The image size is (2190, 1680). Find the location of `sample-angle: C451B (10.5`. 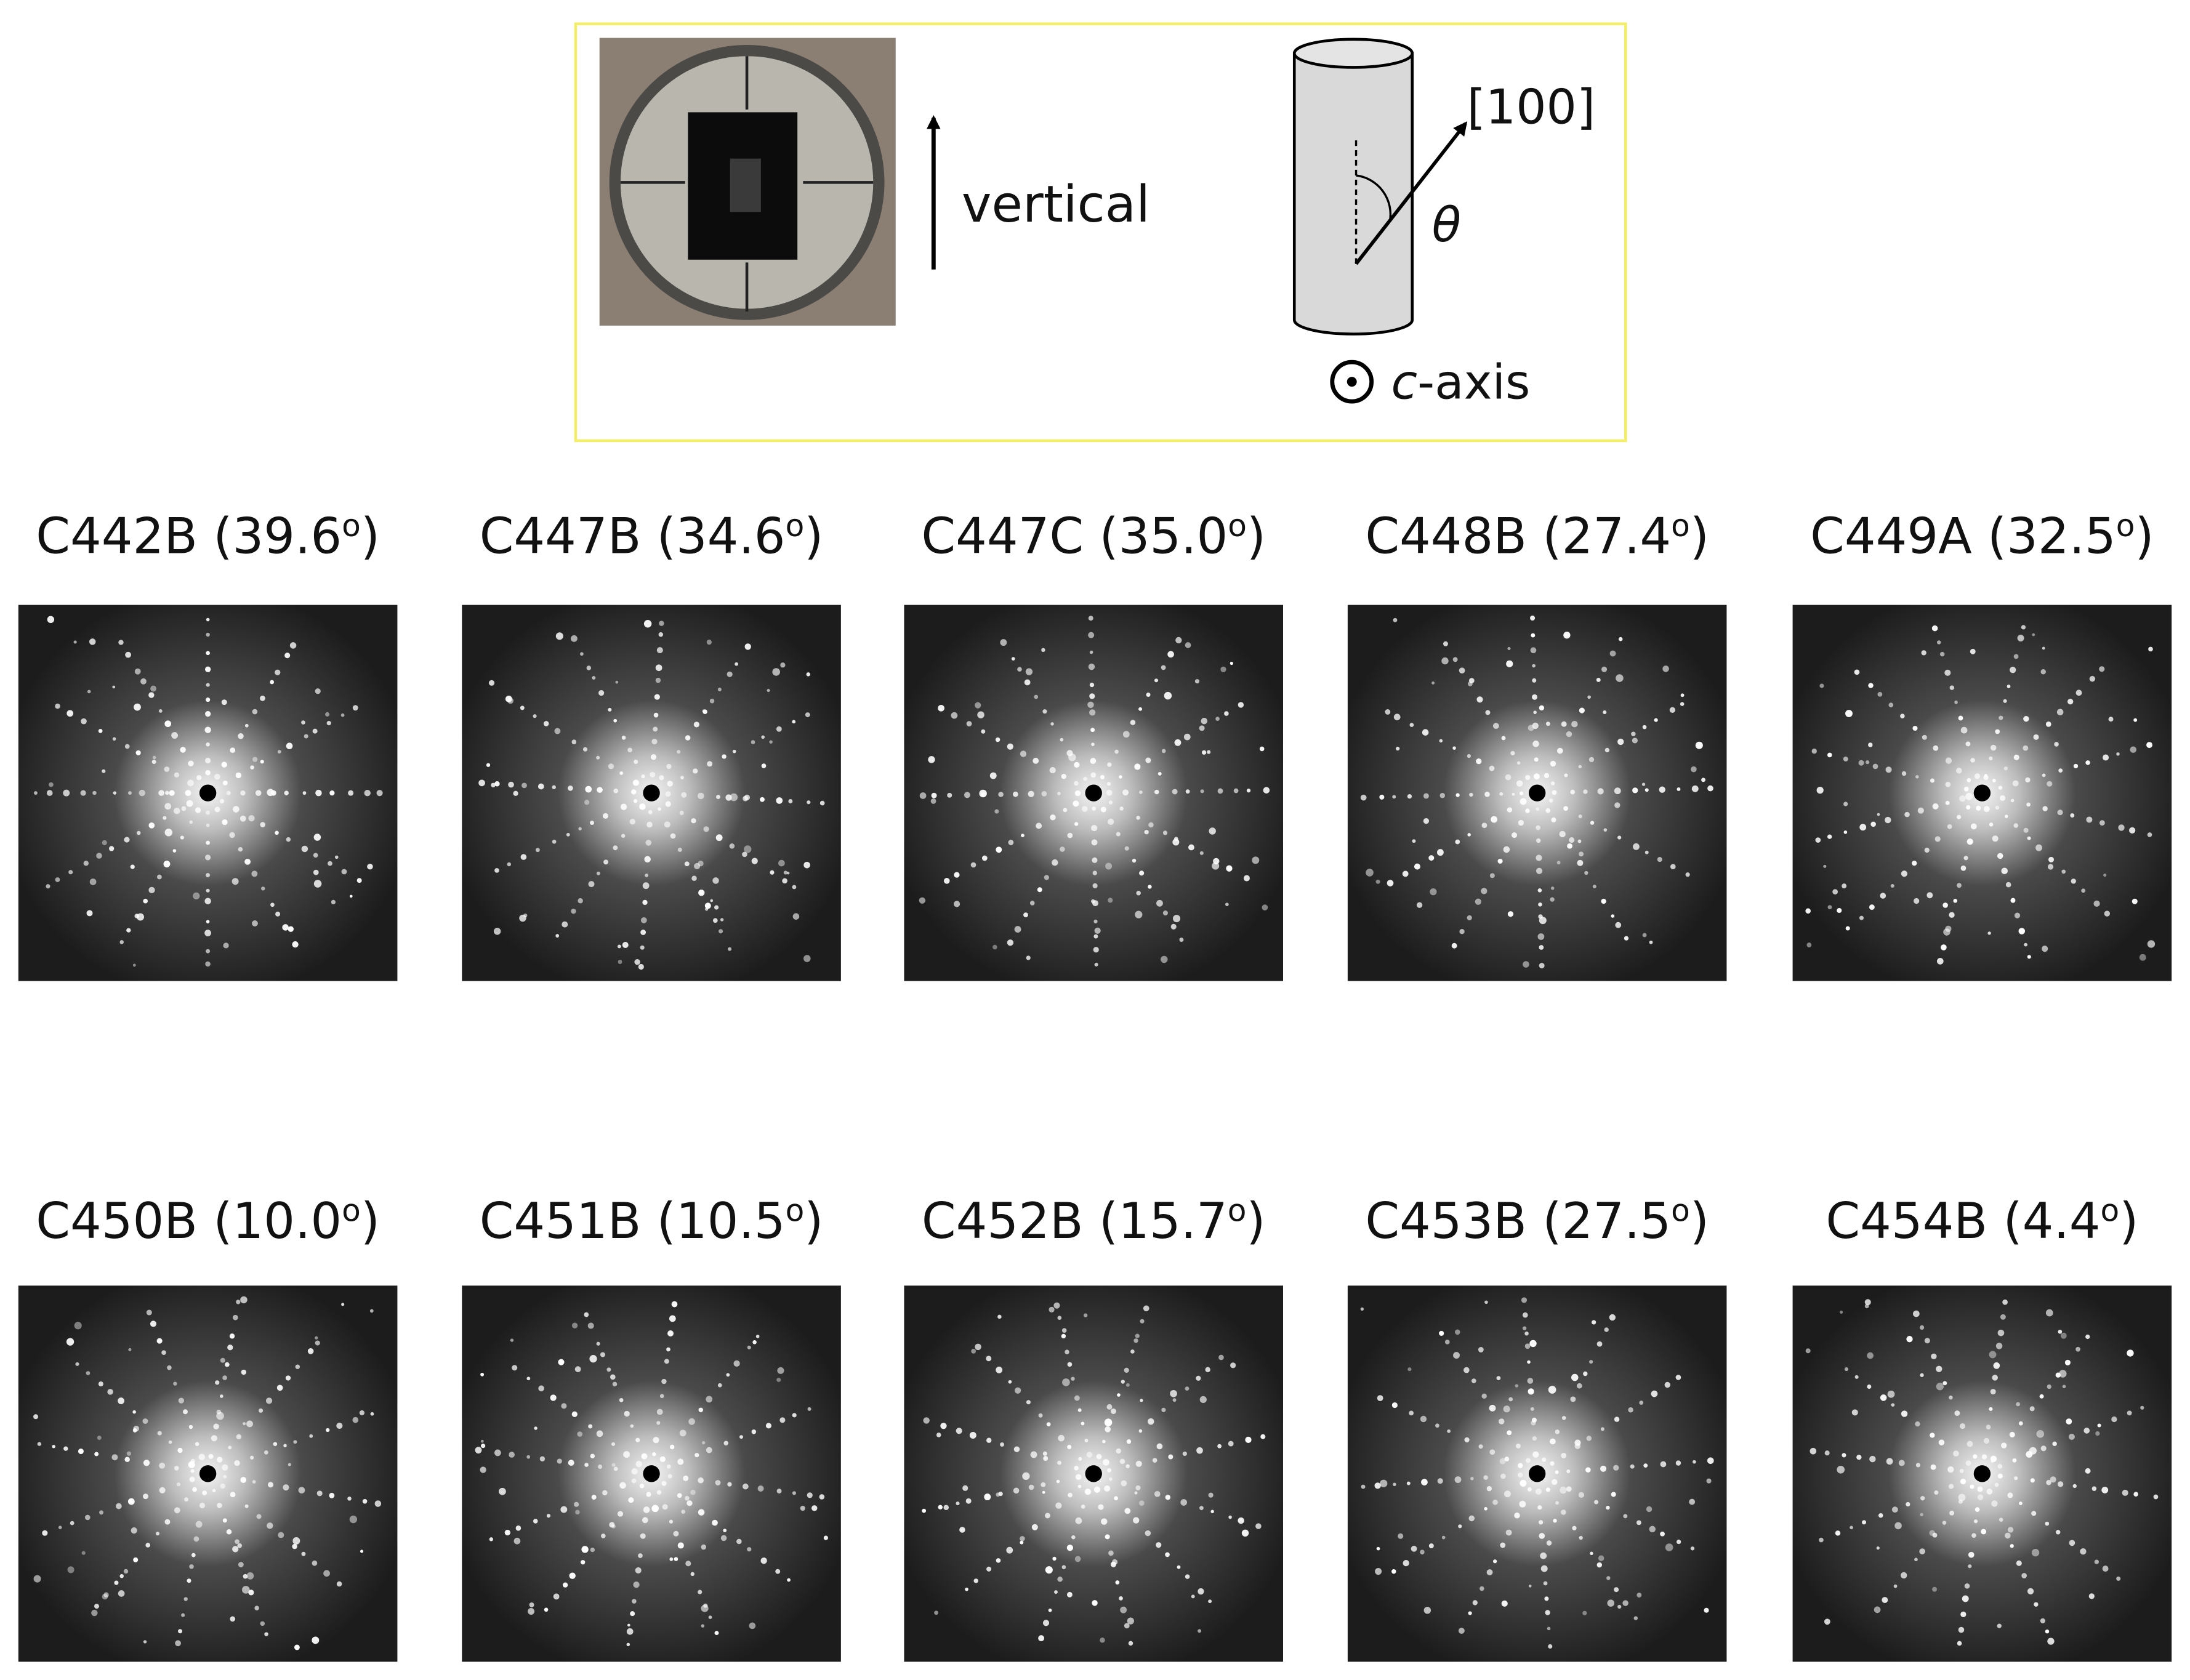

sample-angle: C451B (10.5 is located at coordinates (633, 1221).